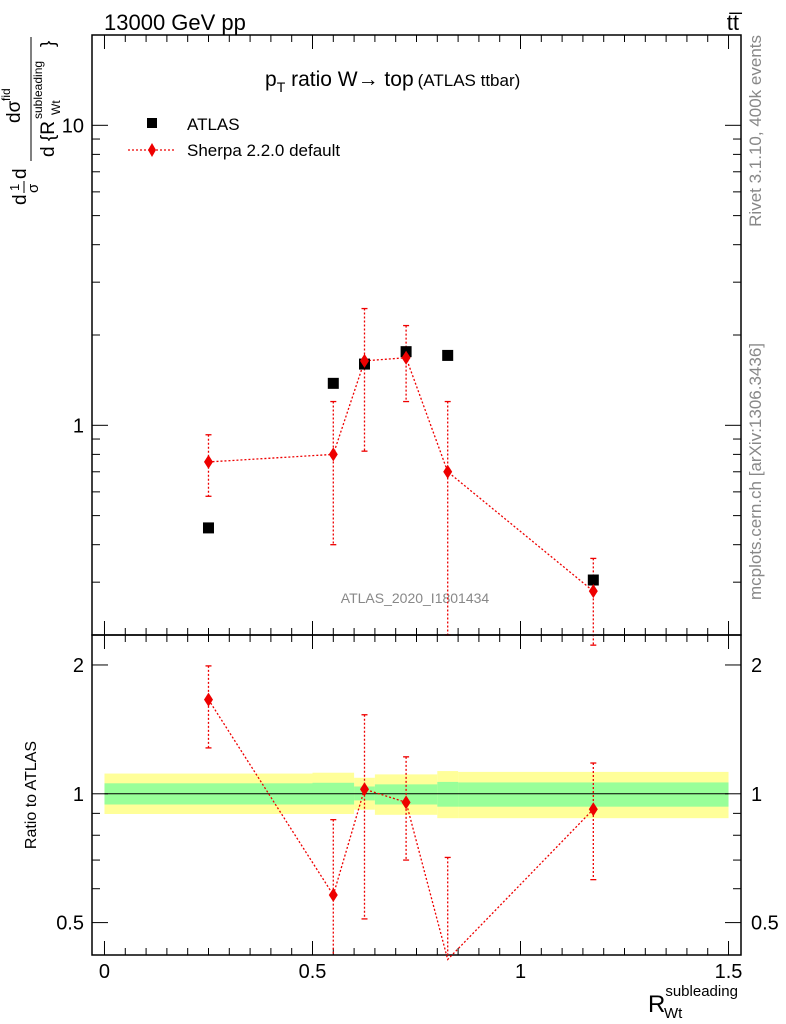  Describe the element at coordinates (6, 94) in the screenshot. I see `ylabel-fid: fid` at that location.